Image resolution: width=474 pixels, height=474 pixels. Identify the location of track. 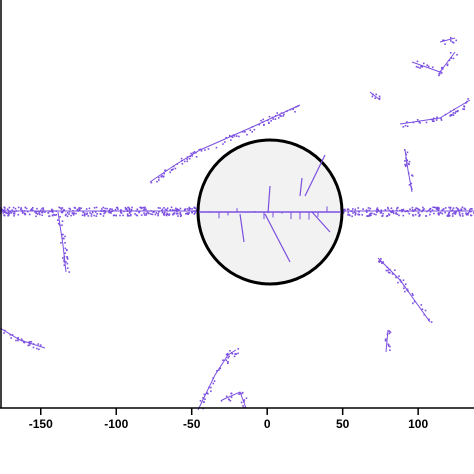
(375, 96).